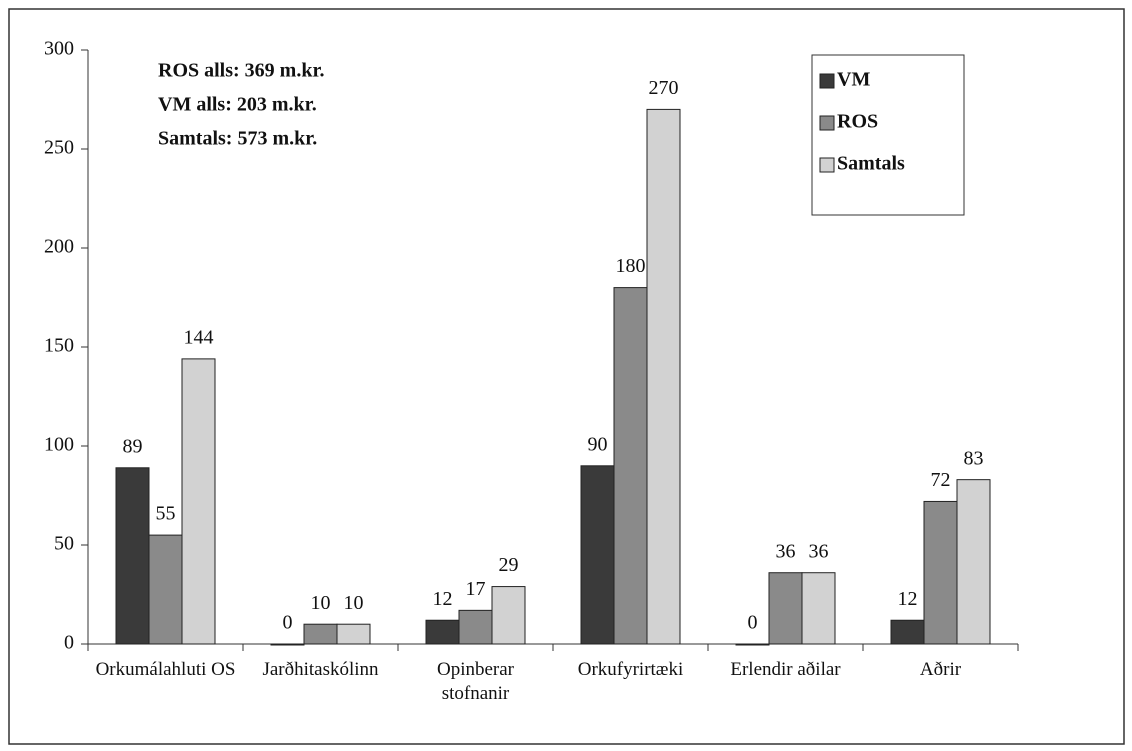 The image size is (1132, 751). What do you see at coordinates (630, 669) in the screenshot?
I see `x-tick-label: Orkufyrirtæki` at bounding box center [630, 669].